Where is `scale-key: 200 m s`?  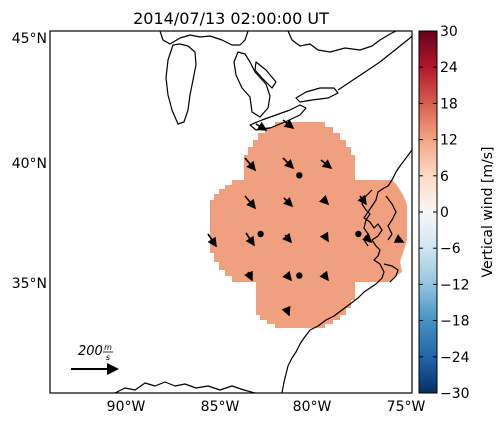
scale-key: 200 m s is located at coordinates (95, 359).